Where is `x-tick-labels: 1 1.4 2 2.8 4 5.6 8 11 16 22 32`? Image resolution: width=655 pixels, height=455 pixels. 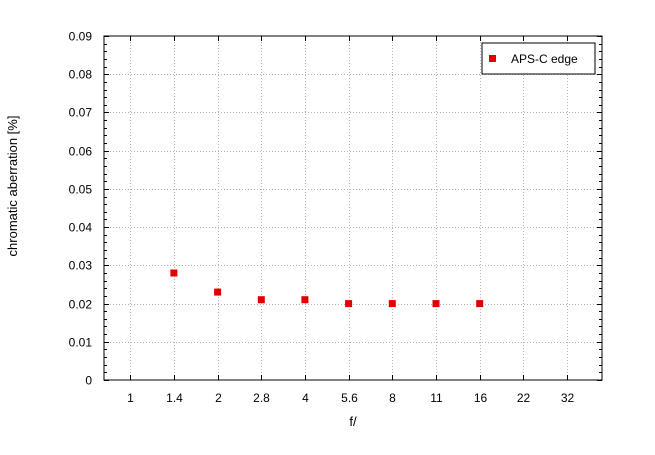 x-tick-labels: 1 1.4 2 2.8 4 5.6 8 11 16 22 32 is located at coordinates (350, 398).